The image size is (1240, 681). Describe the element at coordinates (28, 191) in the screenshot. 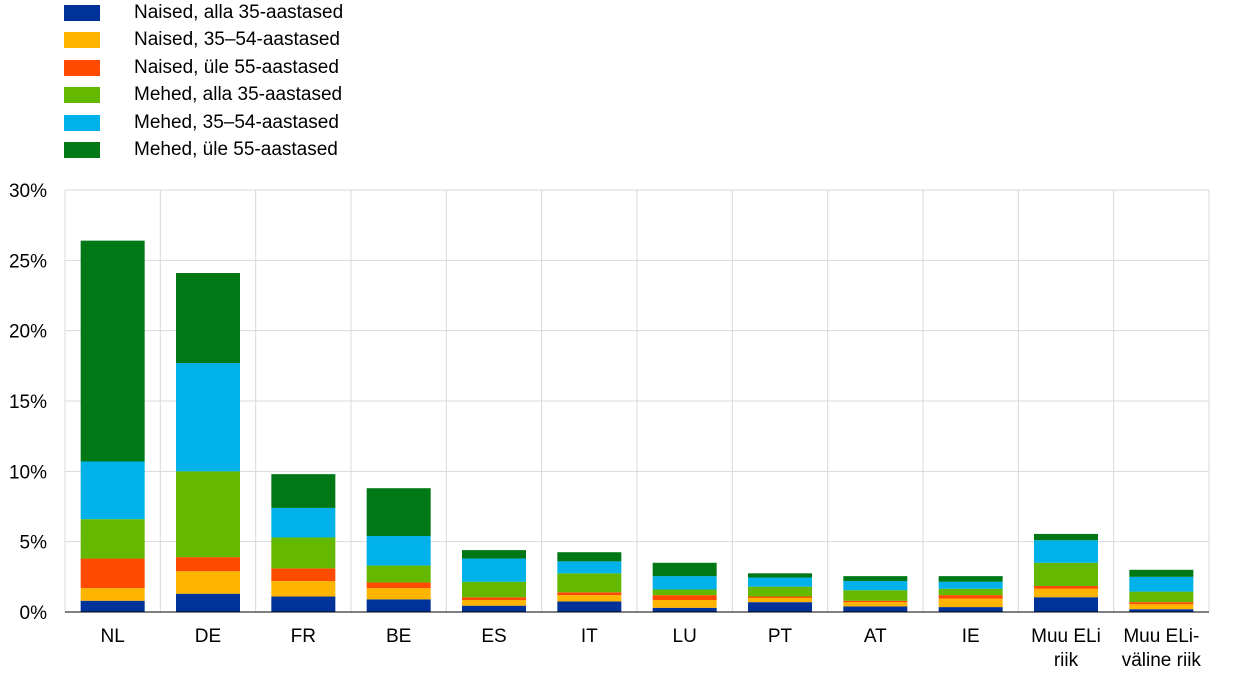

I see `y-tick-label: 30%` at that location.